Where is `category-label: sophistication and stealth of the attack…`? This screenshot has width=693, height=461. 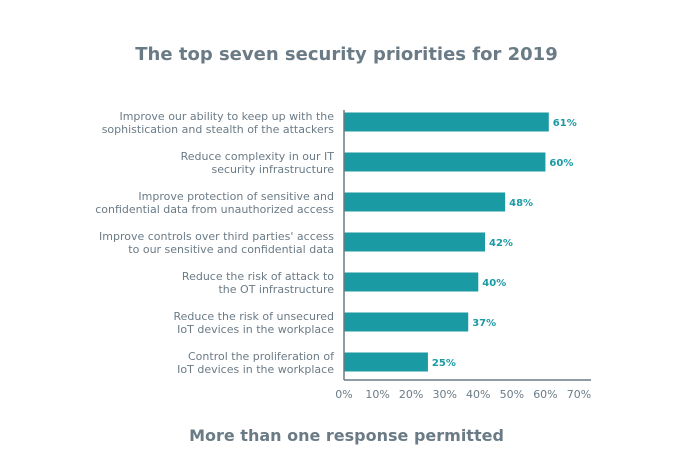 category-label: sophistication and stealth of the attack… is located at coordinates (218, 129).